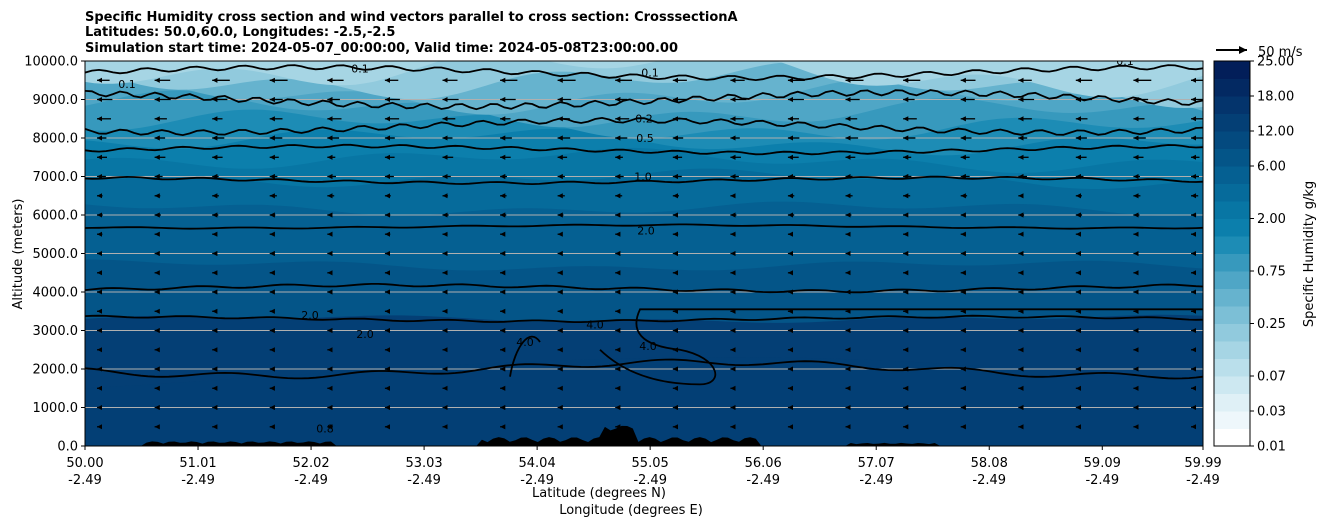  What do you see at coordinates (56, 293) in the screenshot?
I see `y-tick-label: 4000.0` at bounding box center [56, 293].